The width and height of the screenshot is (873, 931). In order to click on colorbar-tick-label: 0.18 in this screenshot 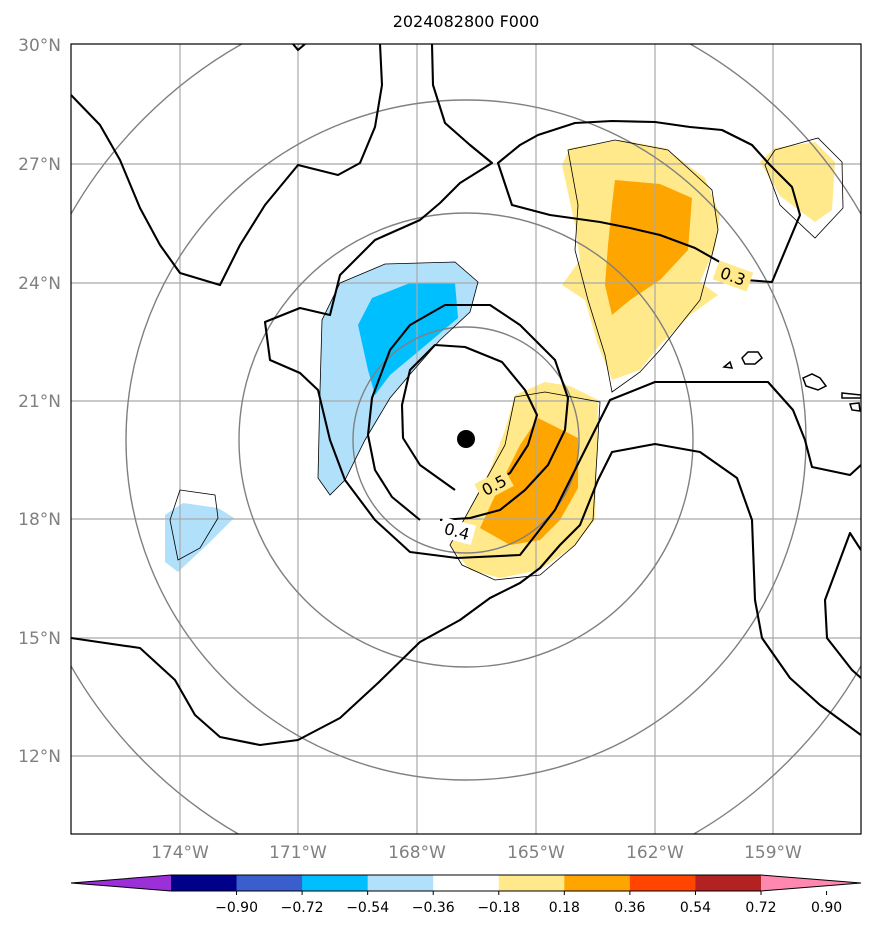, I will do `click(564, 908)`.